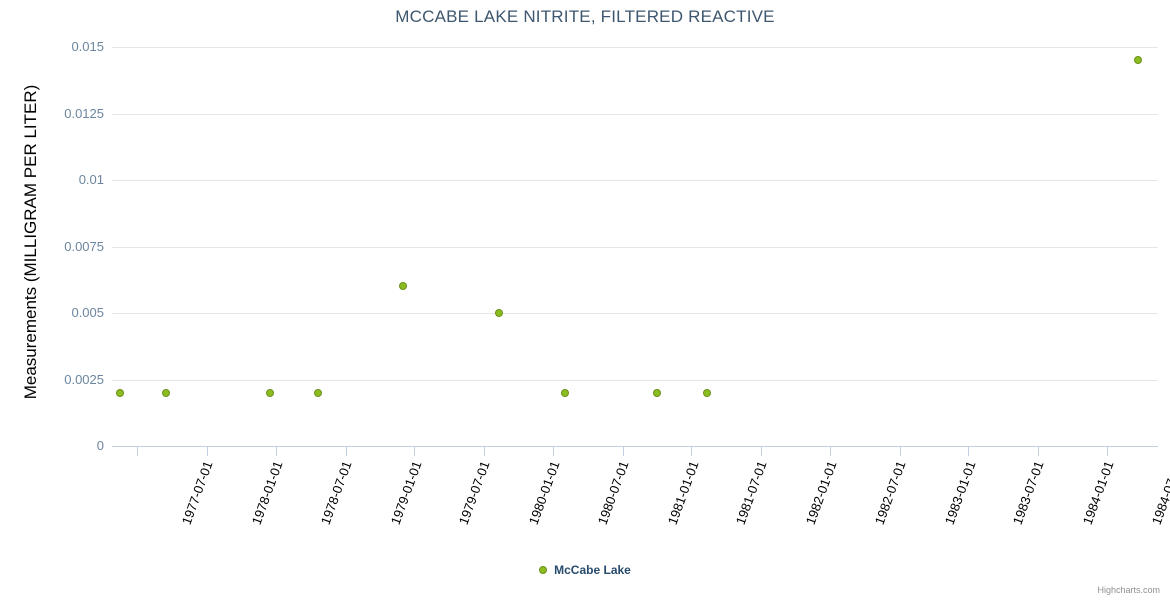 This screenshot has width=1170, height=600. I want to click on y-axis-tick-label: 0.0025, so click(84, 379).